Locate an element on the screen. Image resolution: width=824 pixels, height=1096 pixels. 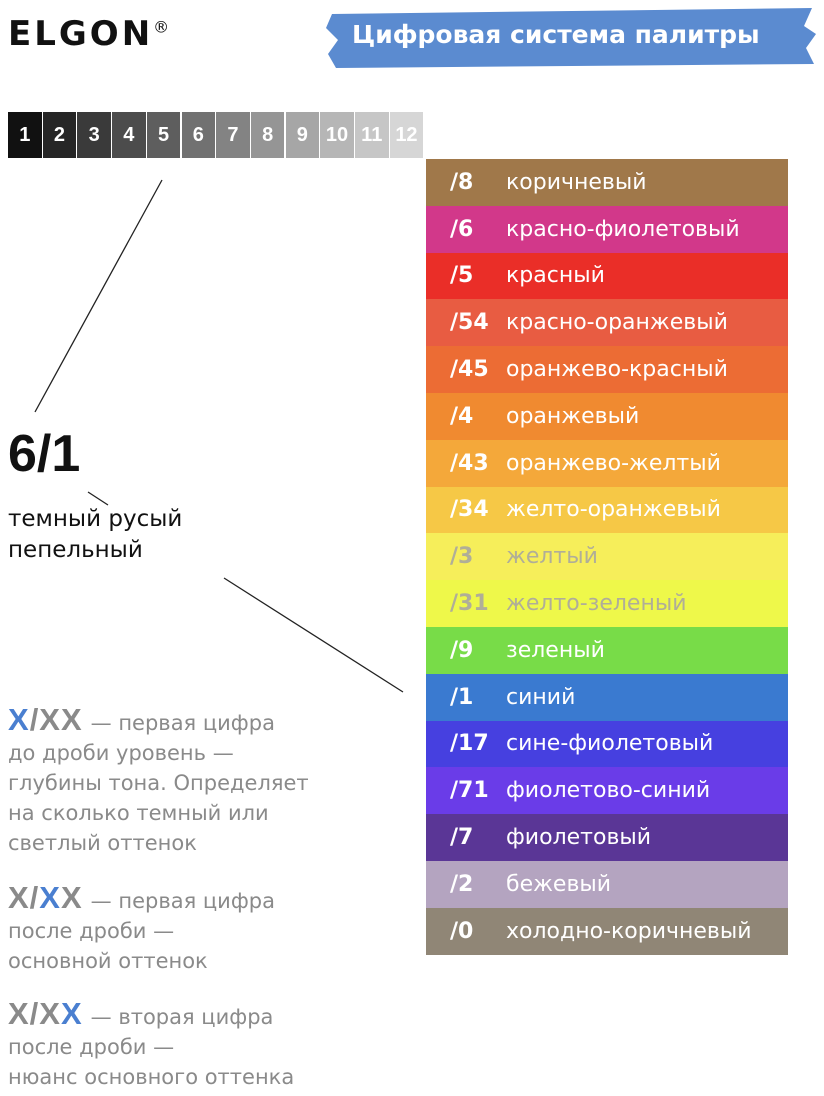
palette-row: /1 синий is located at coordinates (607, 697).